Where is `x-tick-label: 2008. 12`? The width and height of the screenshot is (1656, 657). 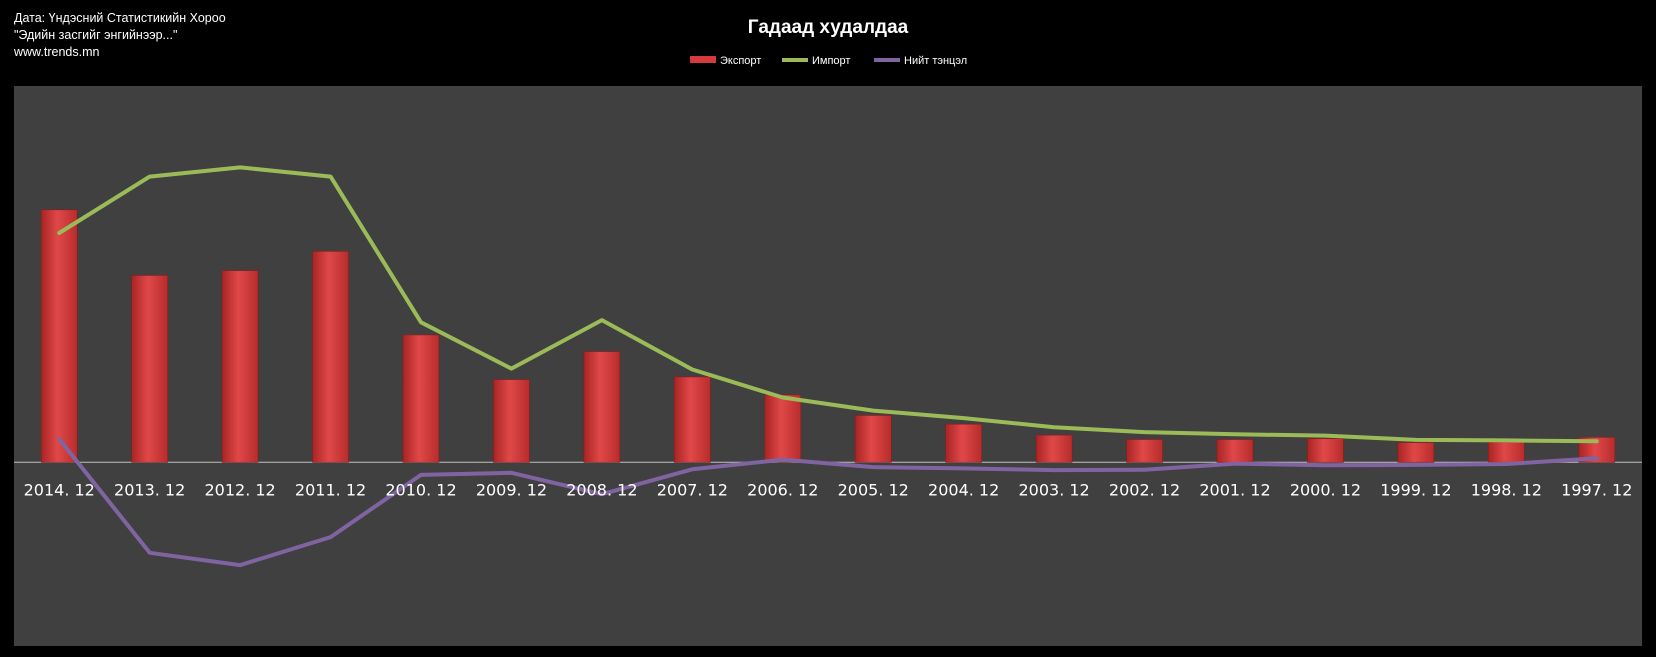 x-tick-label: 2008. 12 is located at coordinates (601, 489).